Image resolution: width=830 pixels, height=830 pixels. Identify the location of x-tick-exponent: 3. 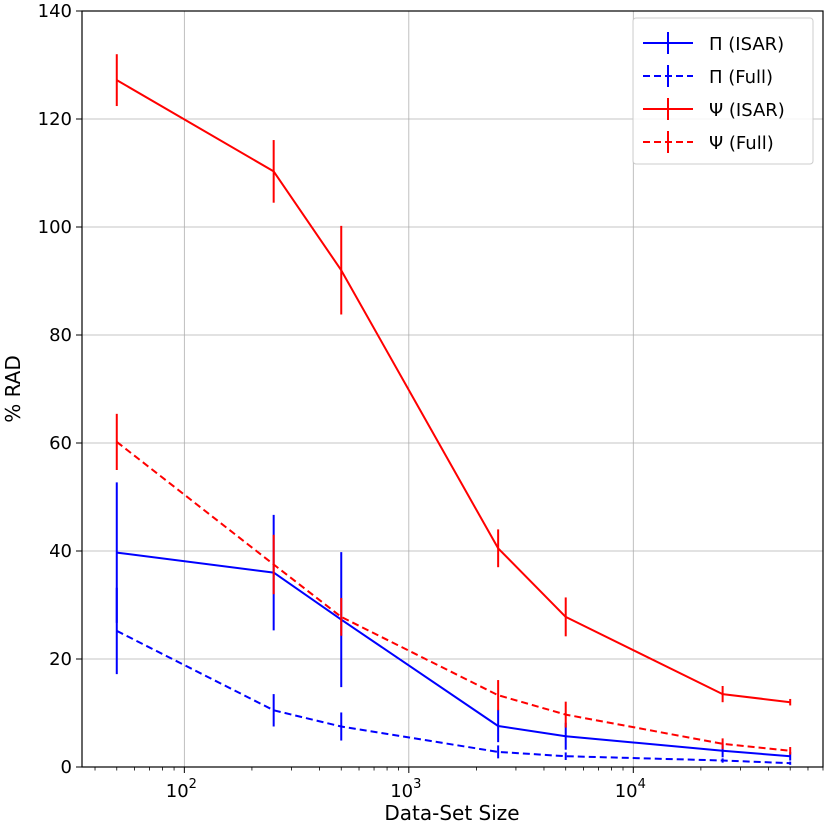
(417, 784).